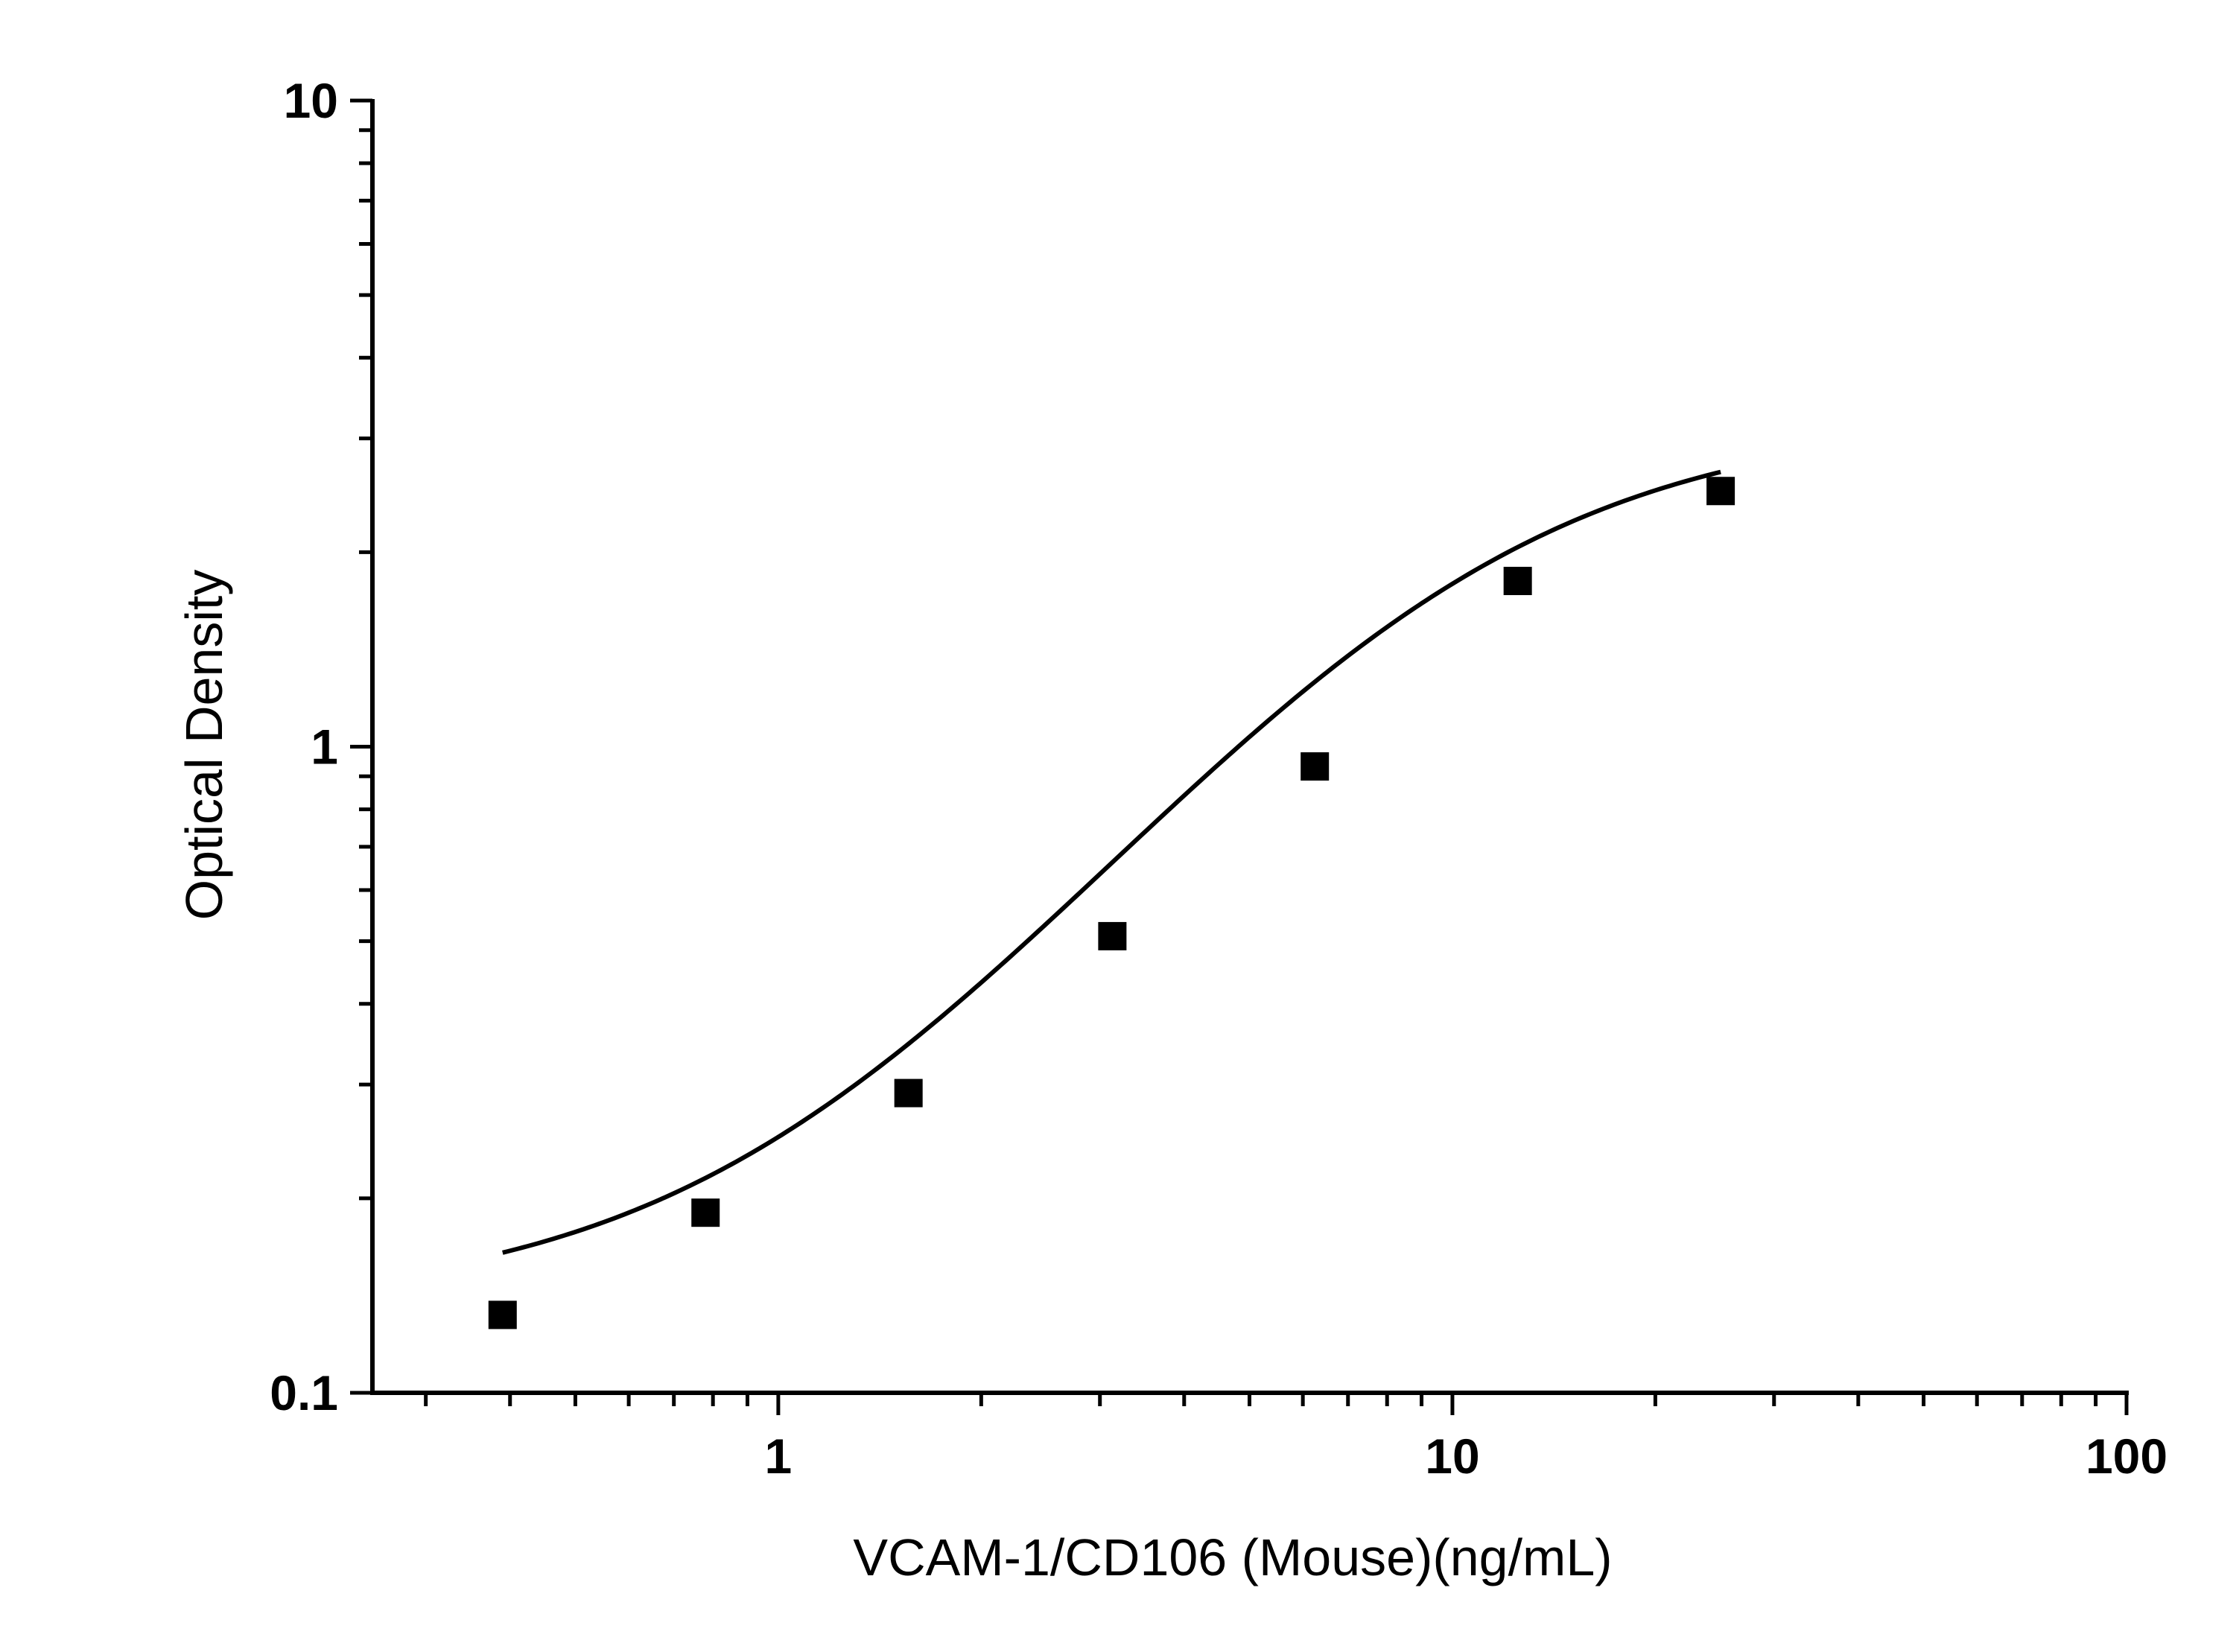  What do you see at coordinates (324, 747) in the screenshot?
I see `y-tick-label: 1` at bounding box center [324, 747].